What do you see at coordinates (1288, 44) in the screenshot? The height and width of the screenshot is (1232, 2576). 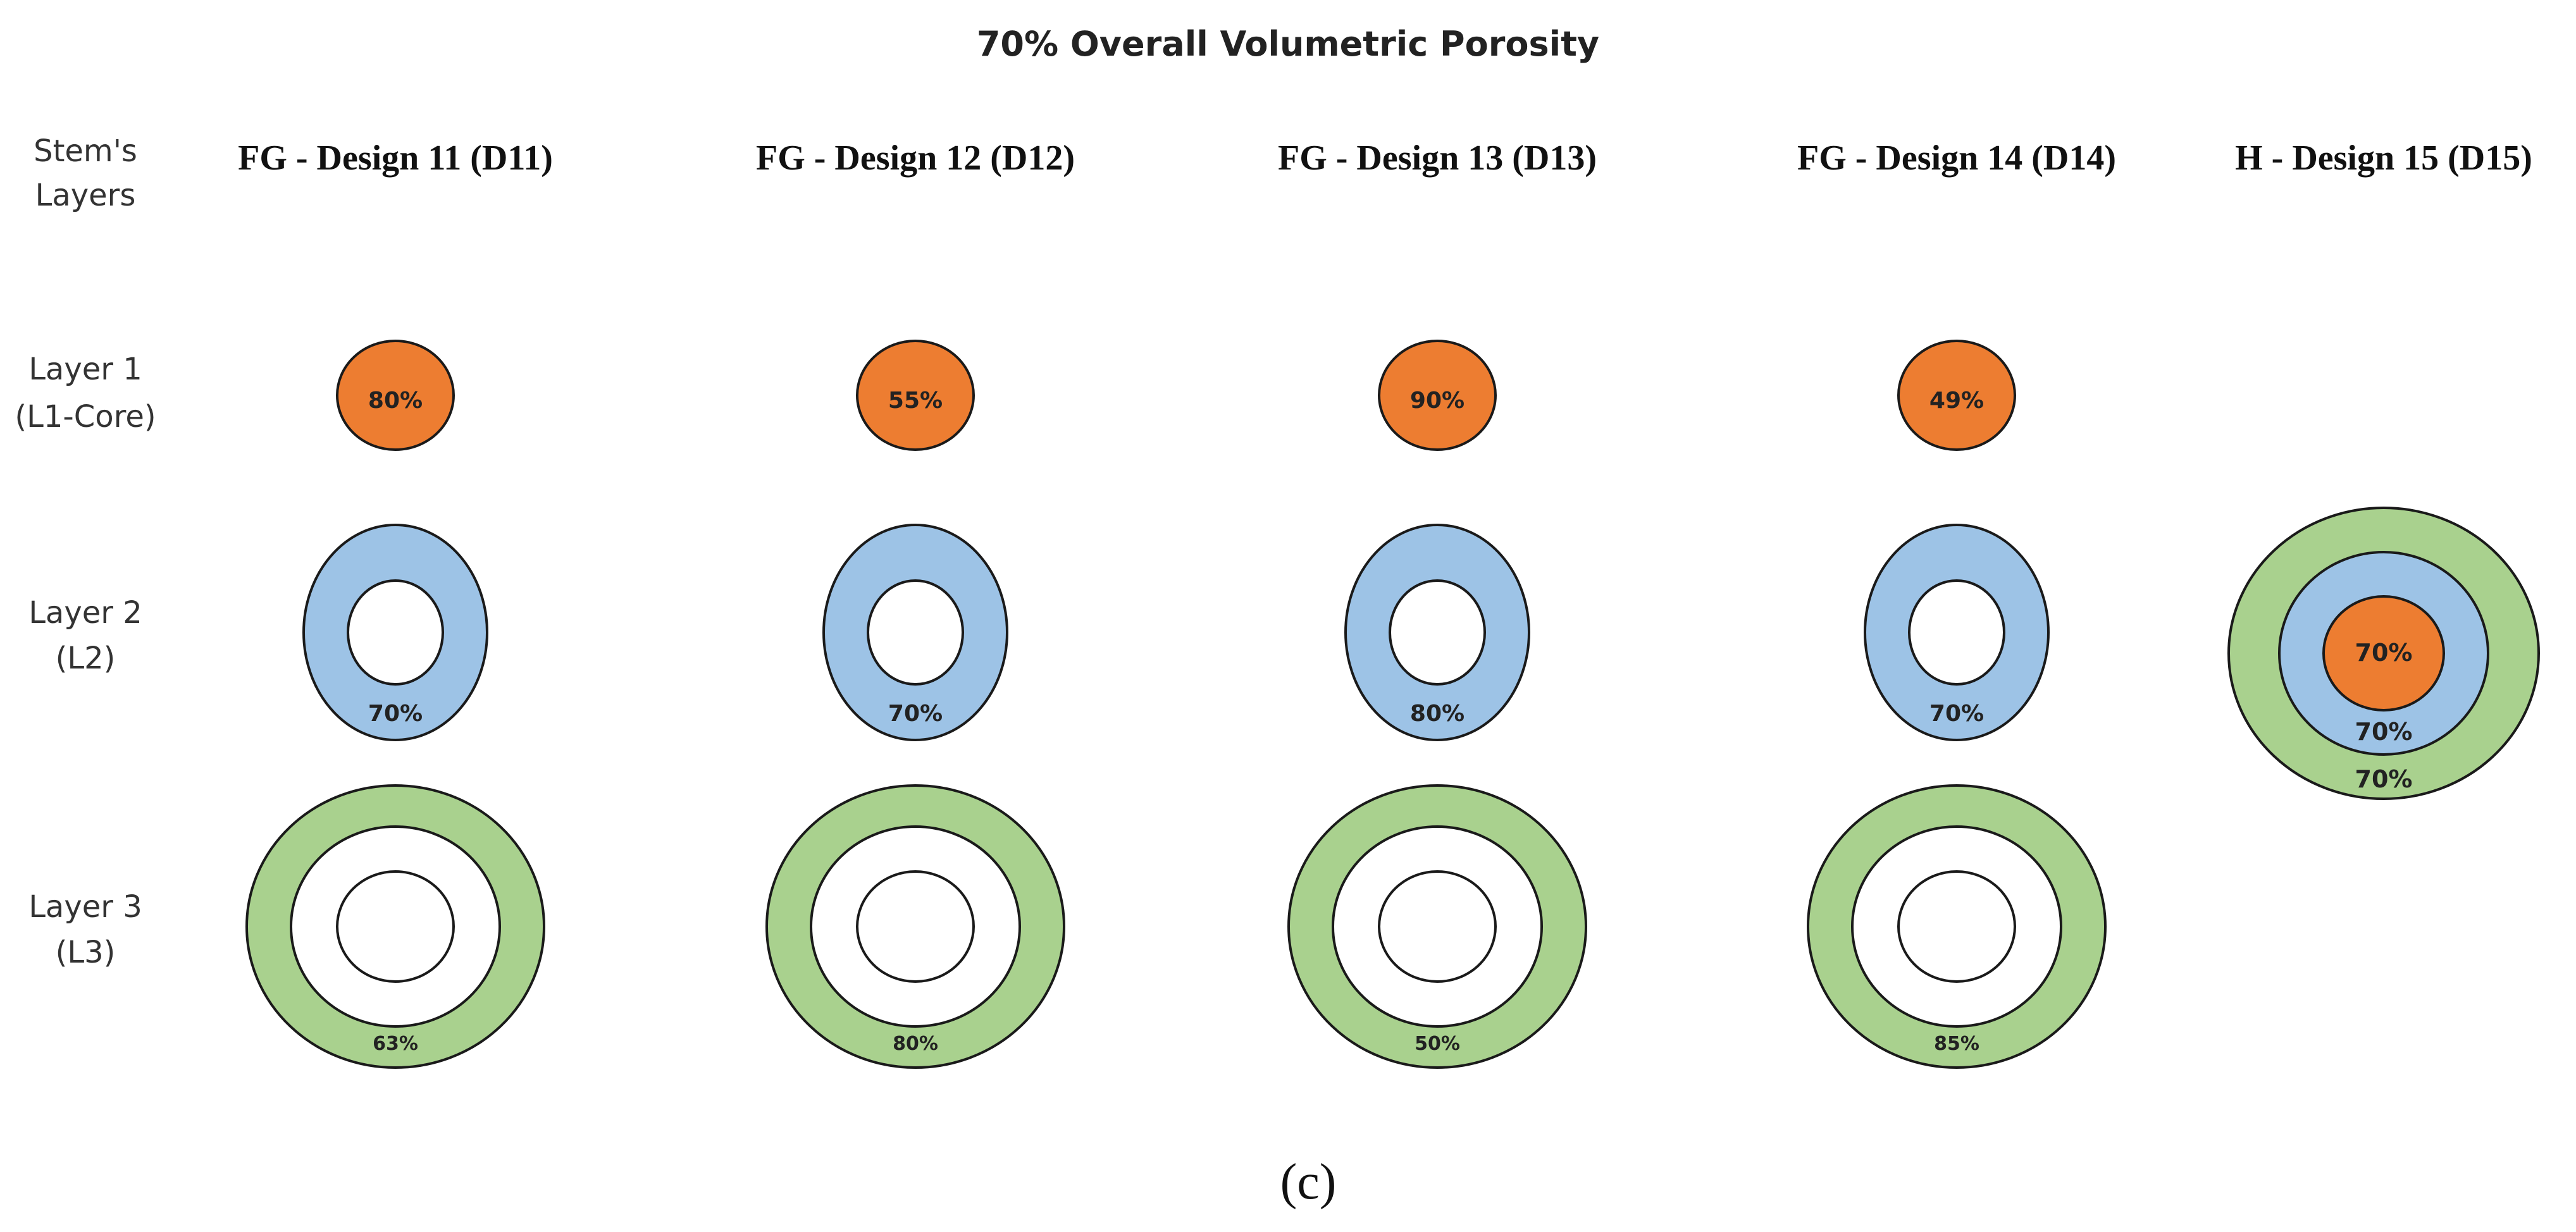 I see `figure-title: 70% Overall Volumetric Porosity` at bounding box center [1288, 44].